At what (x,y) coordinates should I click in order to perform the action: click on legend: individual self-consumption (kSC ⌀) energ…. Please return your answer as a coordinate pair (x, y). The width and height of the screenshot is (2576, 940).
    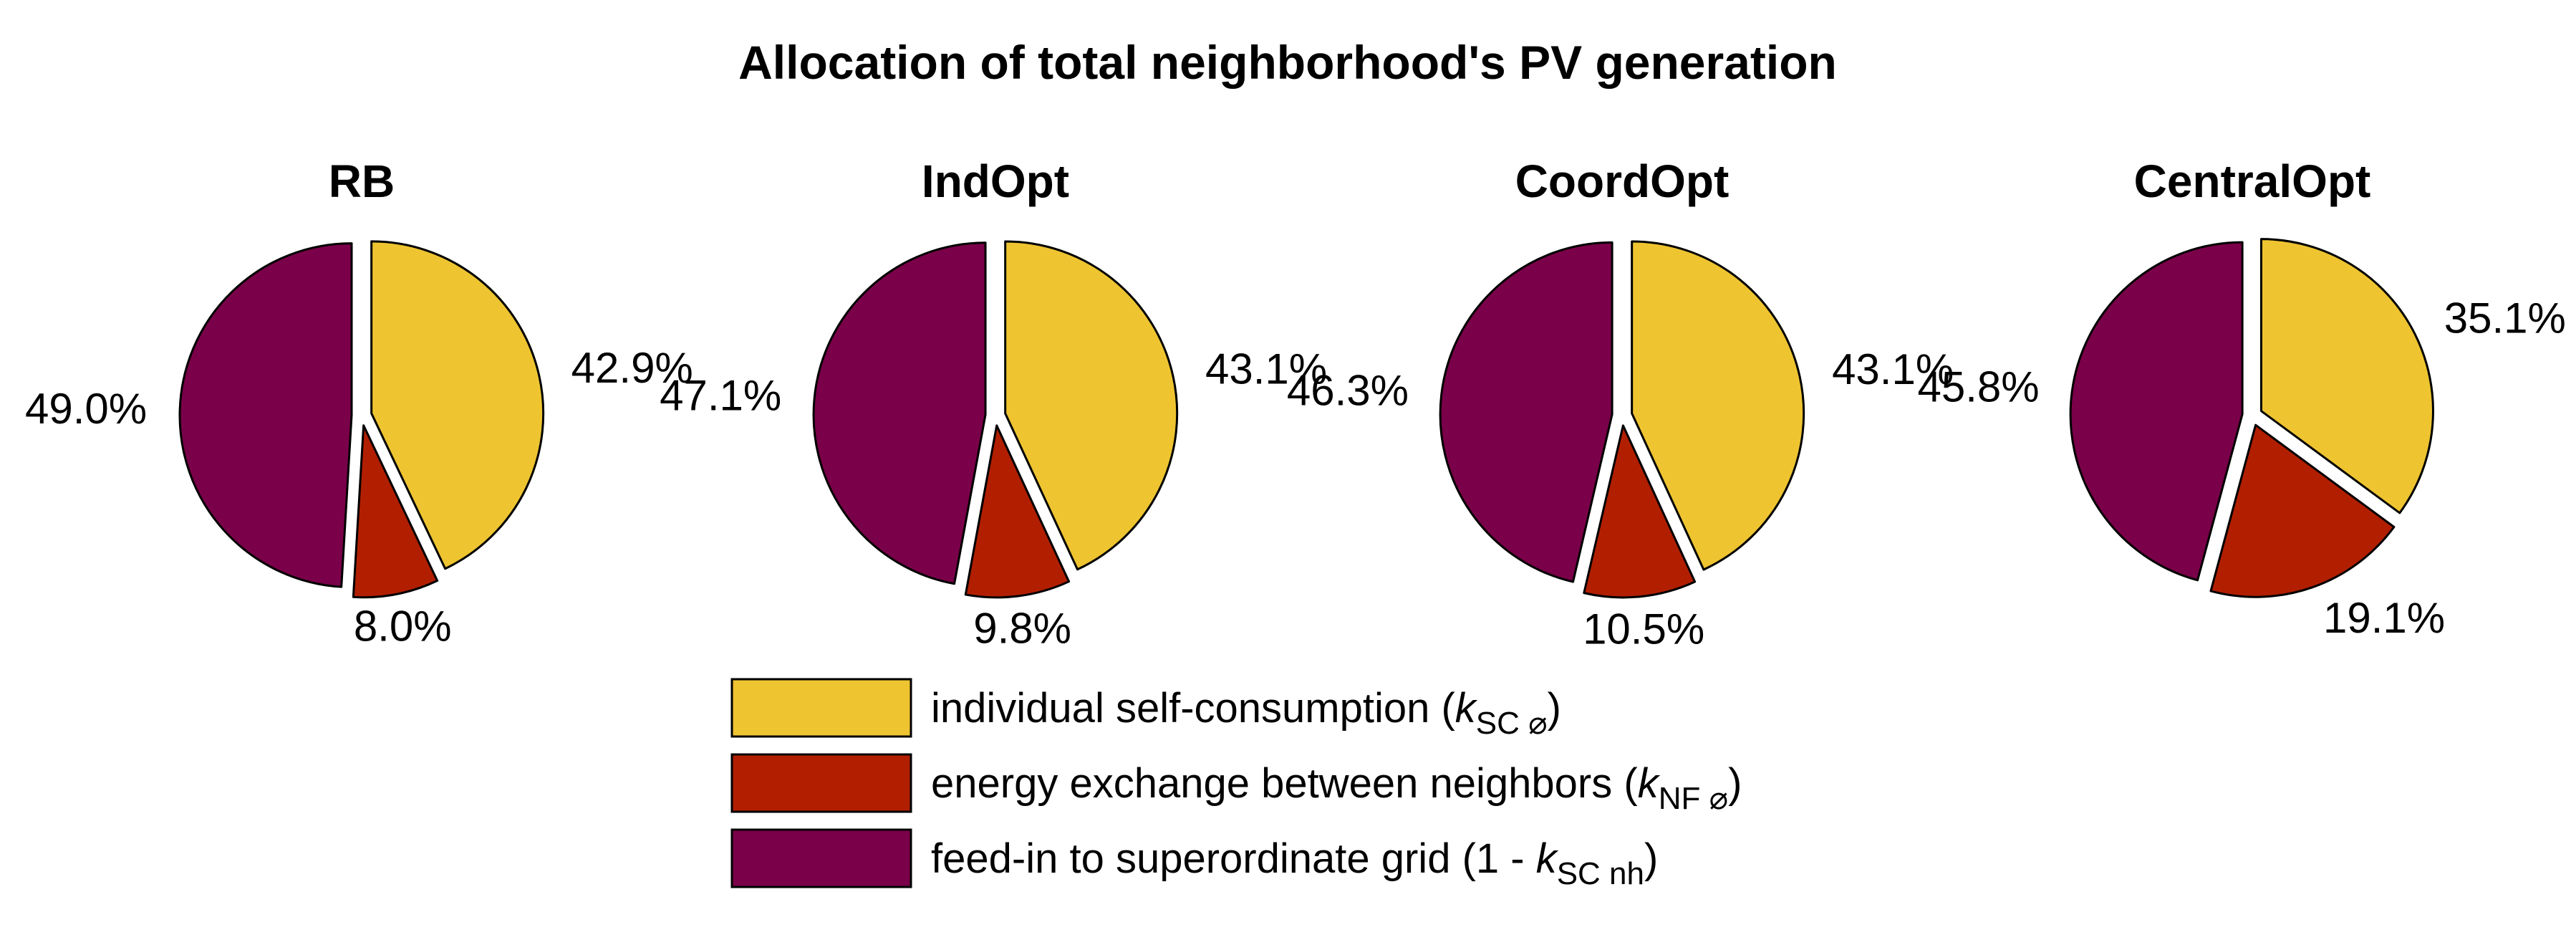
    Looking at the image, I should click on (1236, 784).